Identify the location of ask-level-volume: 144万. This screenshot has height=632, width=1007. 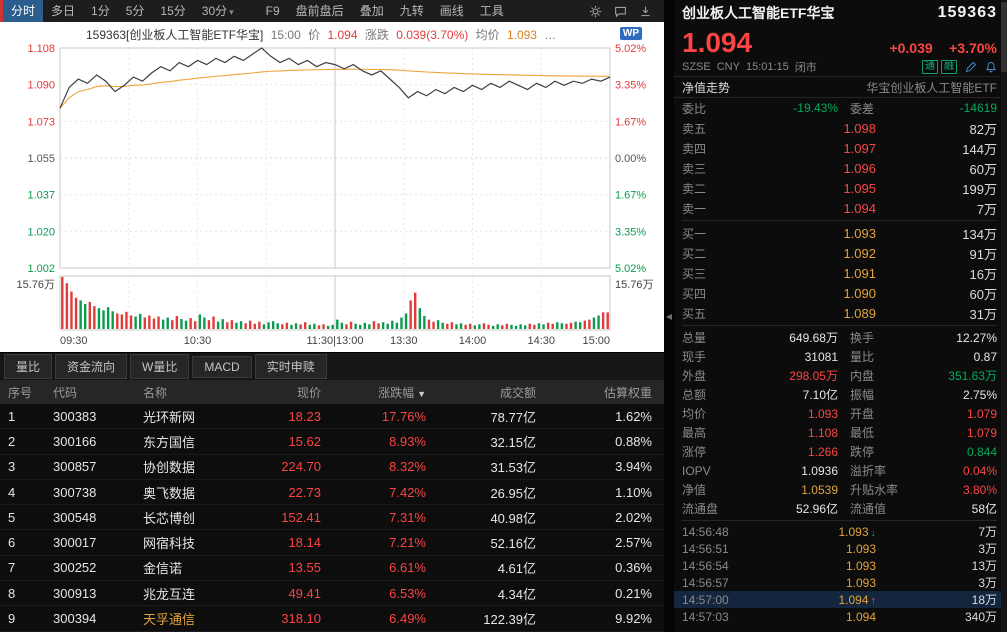
(979, 149).